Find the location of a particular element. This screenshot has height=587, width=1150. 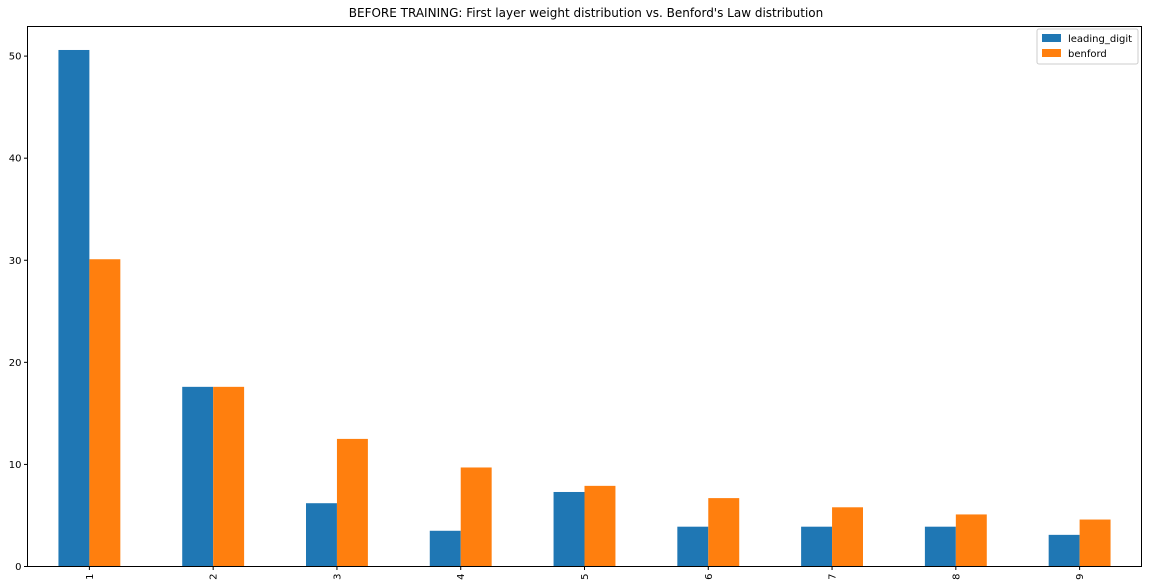

x-tick-label-4: 4 is located at coordinates (461, 577).